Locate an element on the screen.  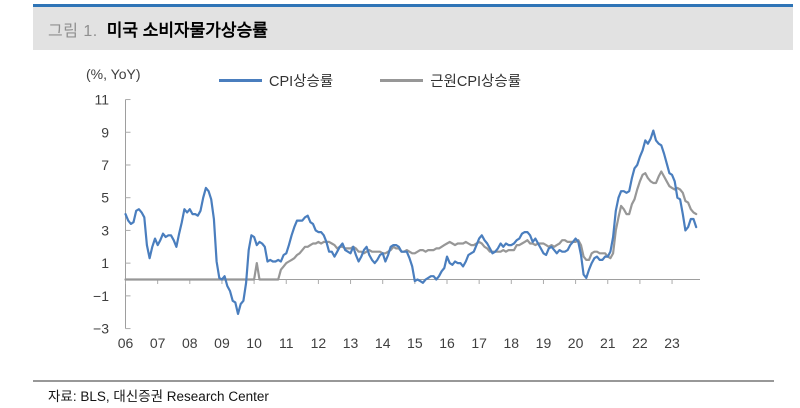
x-tick-label: 10 is located at coordinates (254, 343).